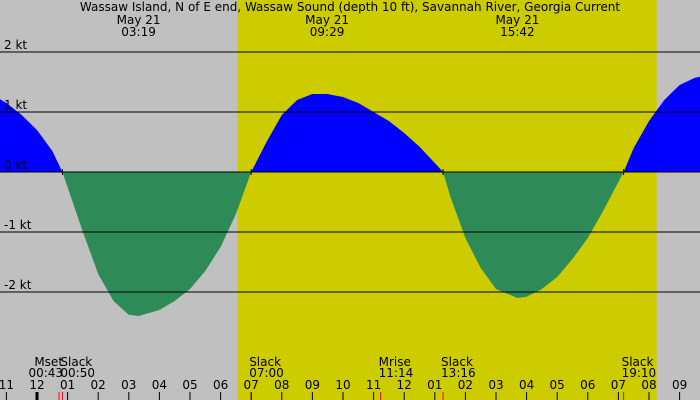  Describe the element at coordinates (266, 373) in the screenshot. I see `event-time: 07:00` at that location.